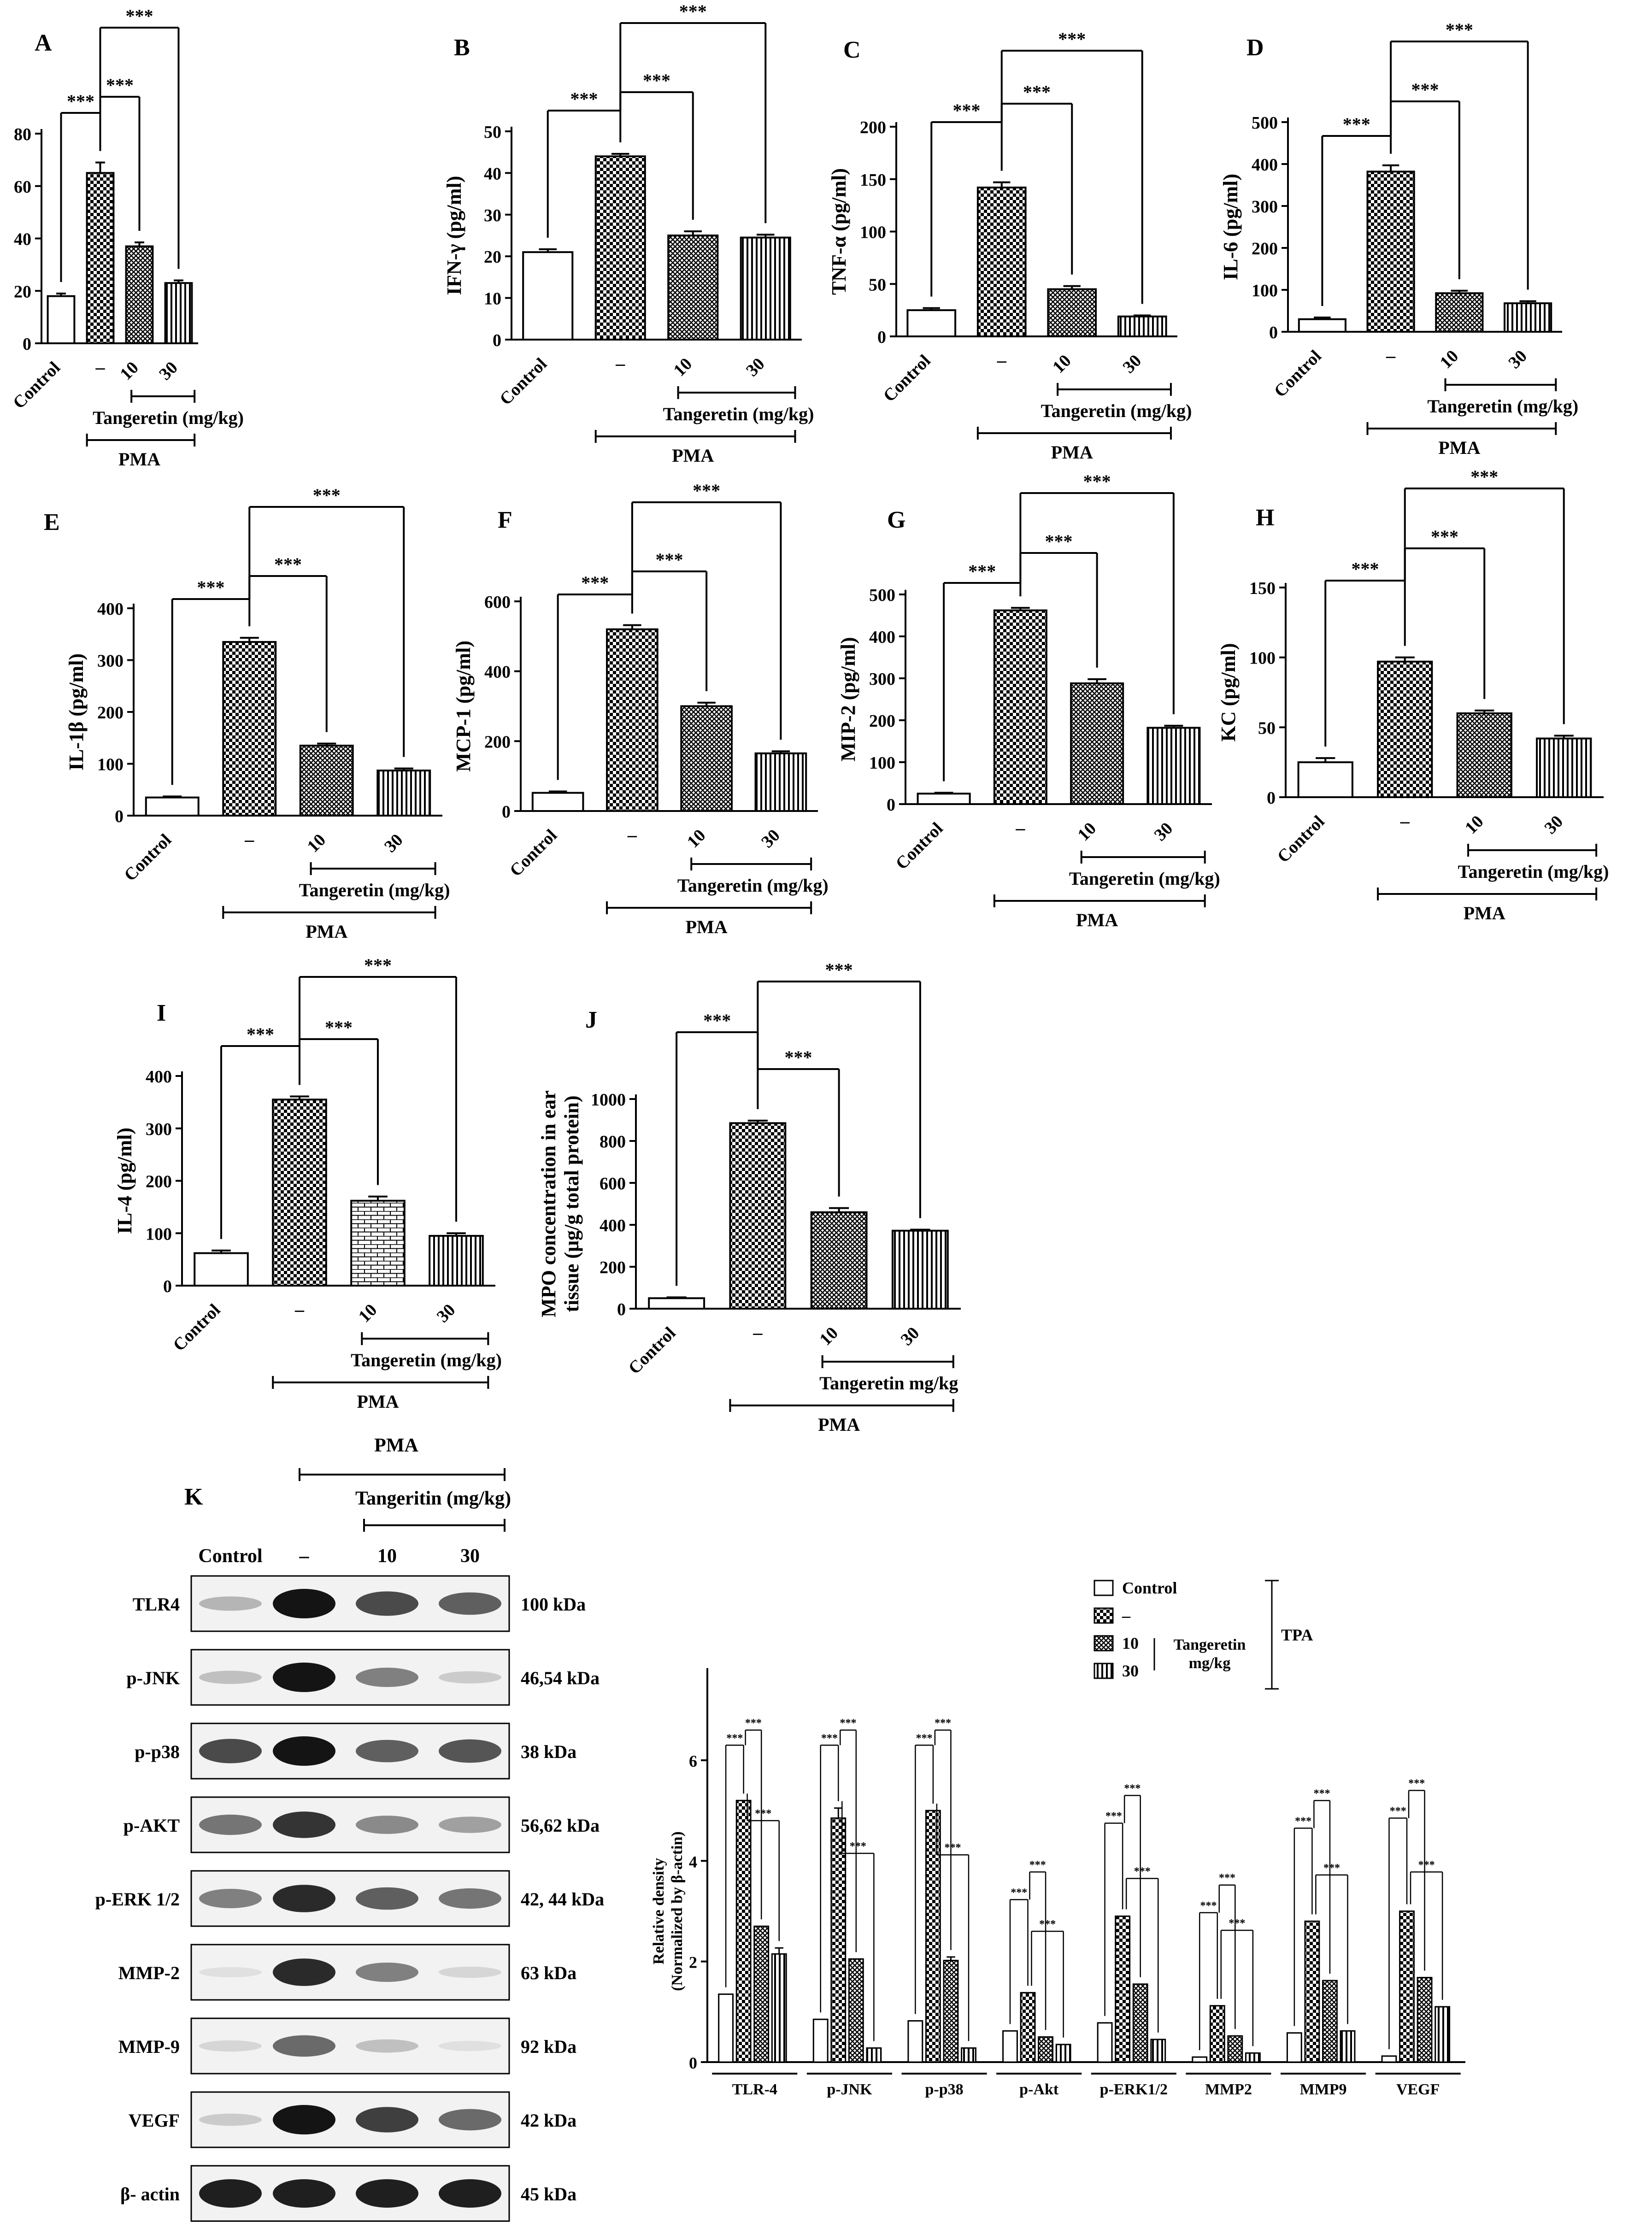 This screenshot has height=2222, width=1652. I want to click on legend-label: Control, so click(1149, 1588).